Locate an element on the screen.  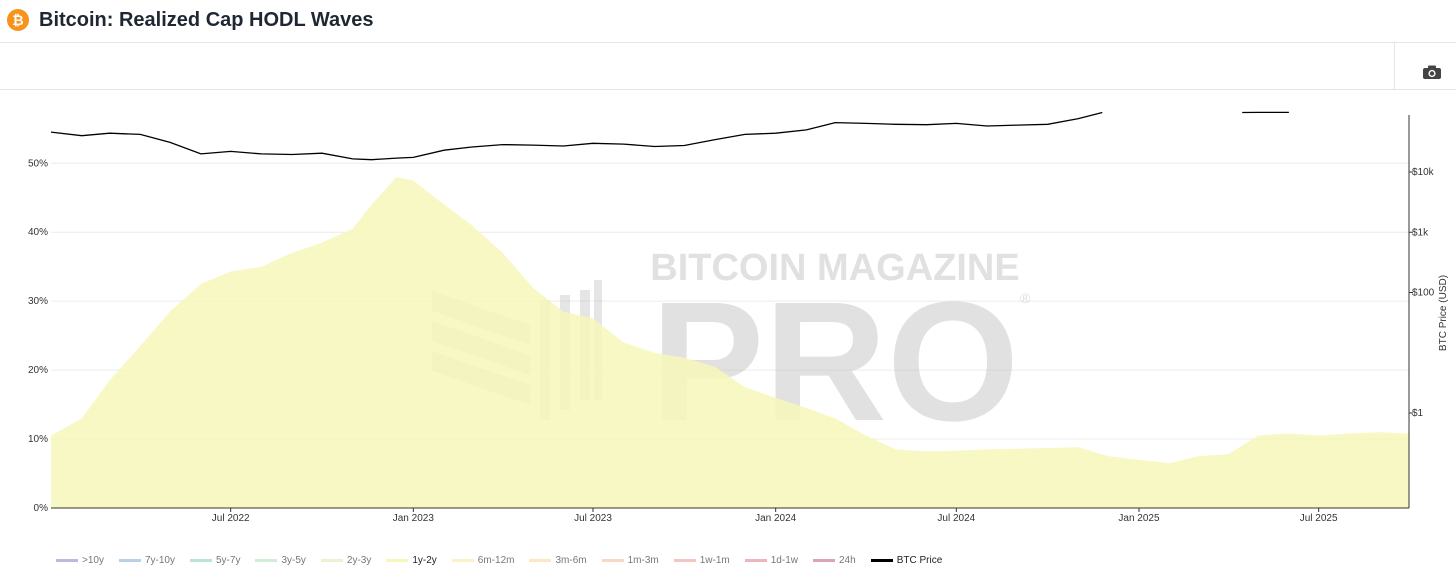
btc-price-line is located at coordinates (576, 136).